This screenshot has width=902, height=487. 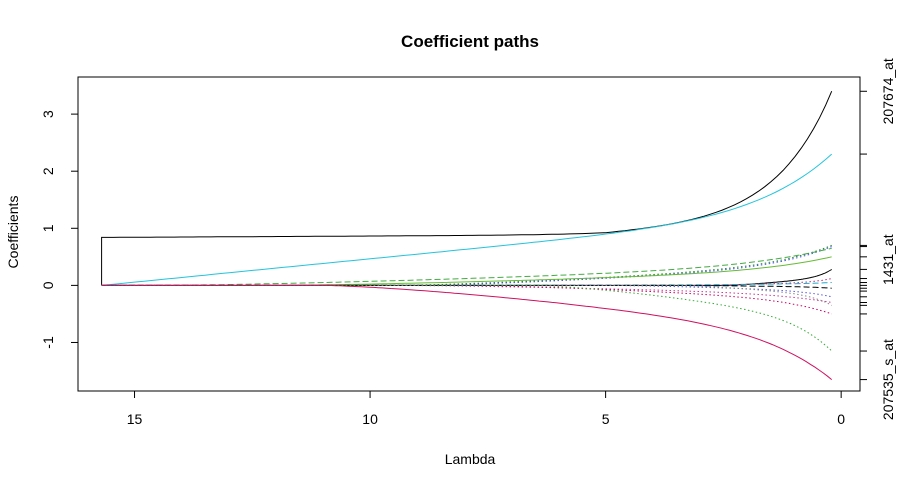 What do you see at coordinates (370, 419) in the screenshot?
I see `x-tick-label: 10` at bounding box center [370, 419].